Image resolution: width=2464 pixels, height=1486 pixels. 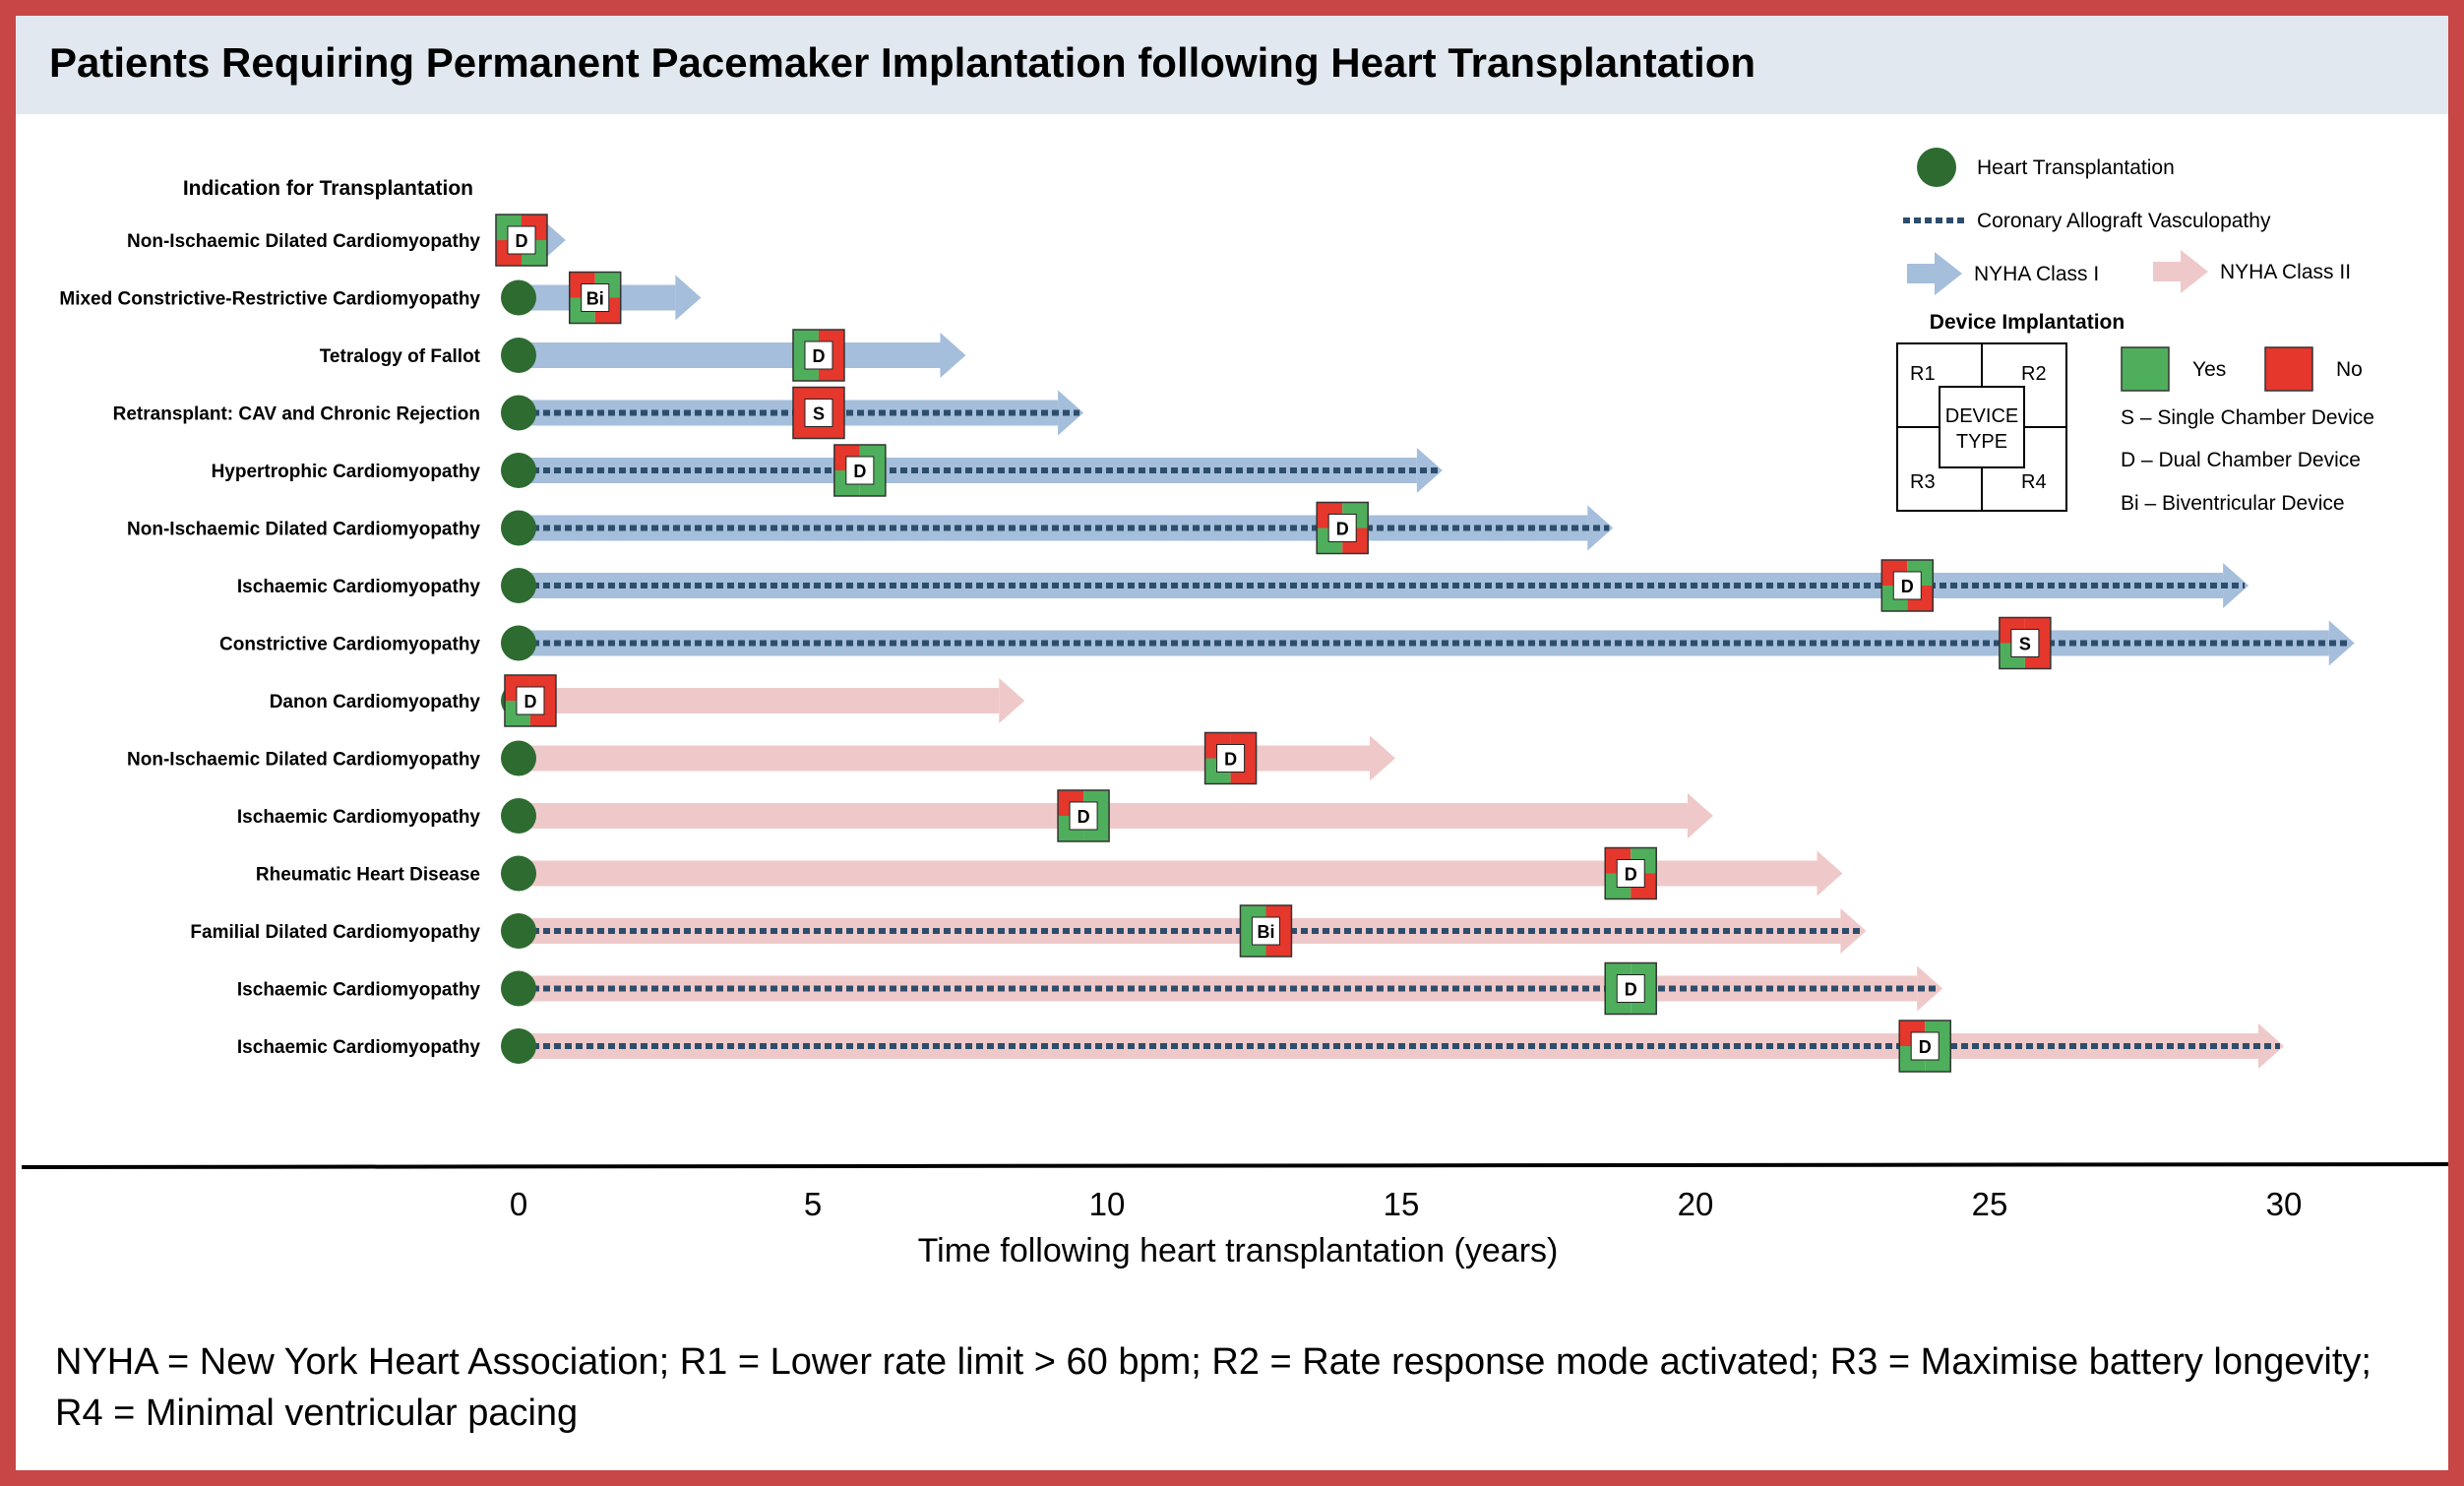 What do you see at coordinates (368, 876) in the screenshot?
I see `row-label: Rheumatic Heart Disease` at bounding box center [368, 876].